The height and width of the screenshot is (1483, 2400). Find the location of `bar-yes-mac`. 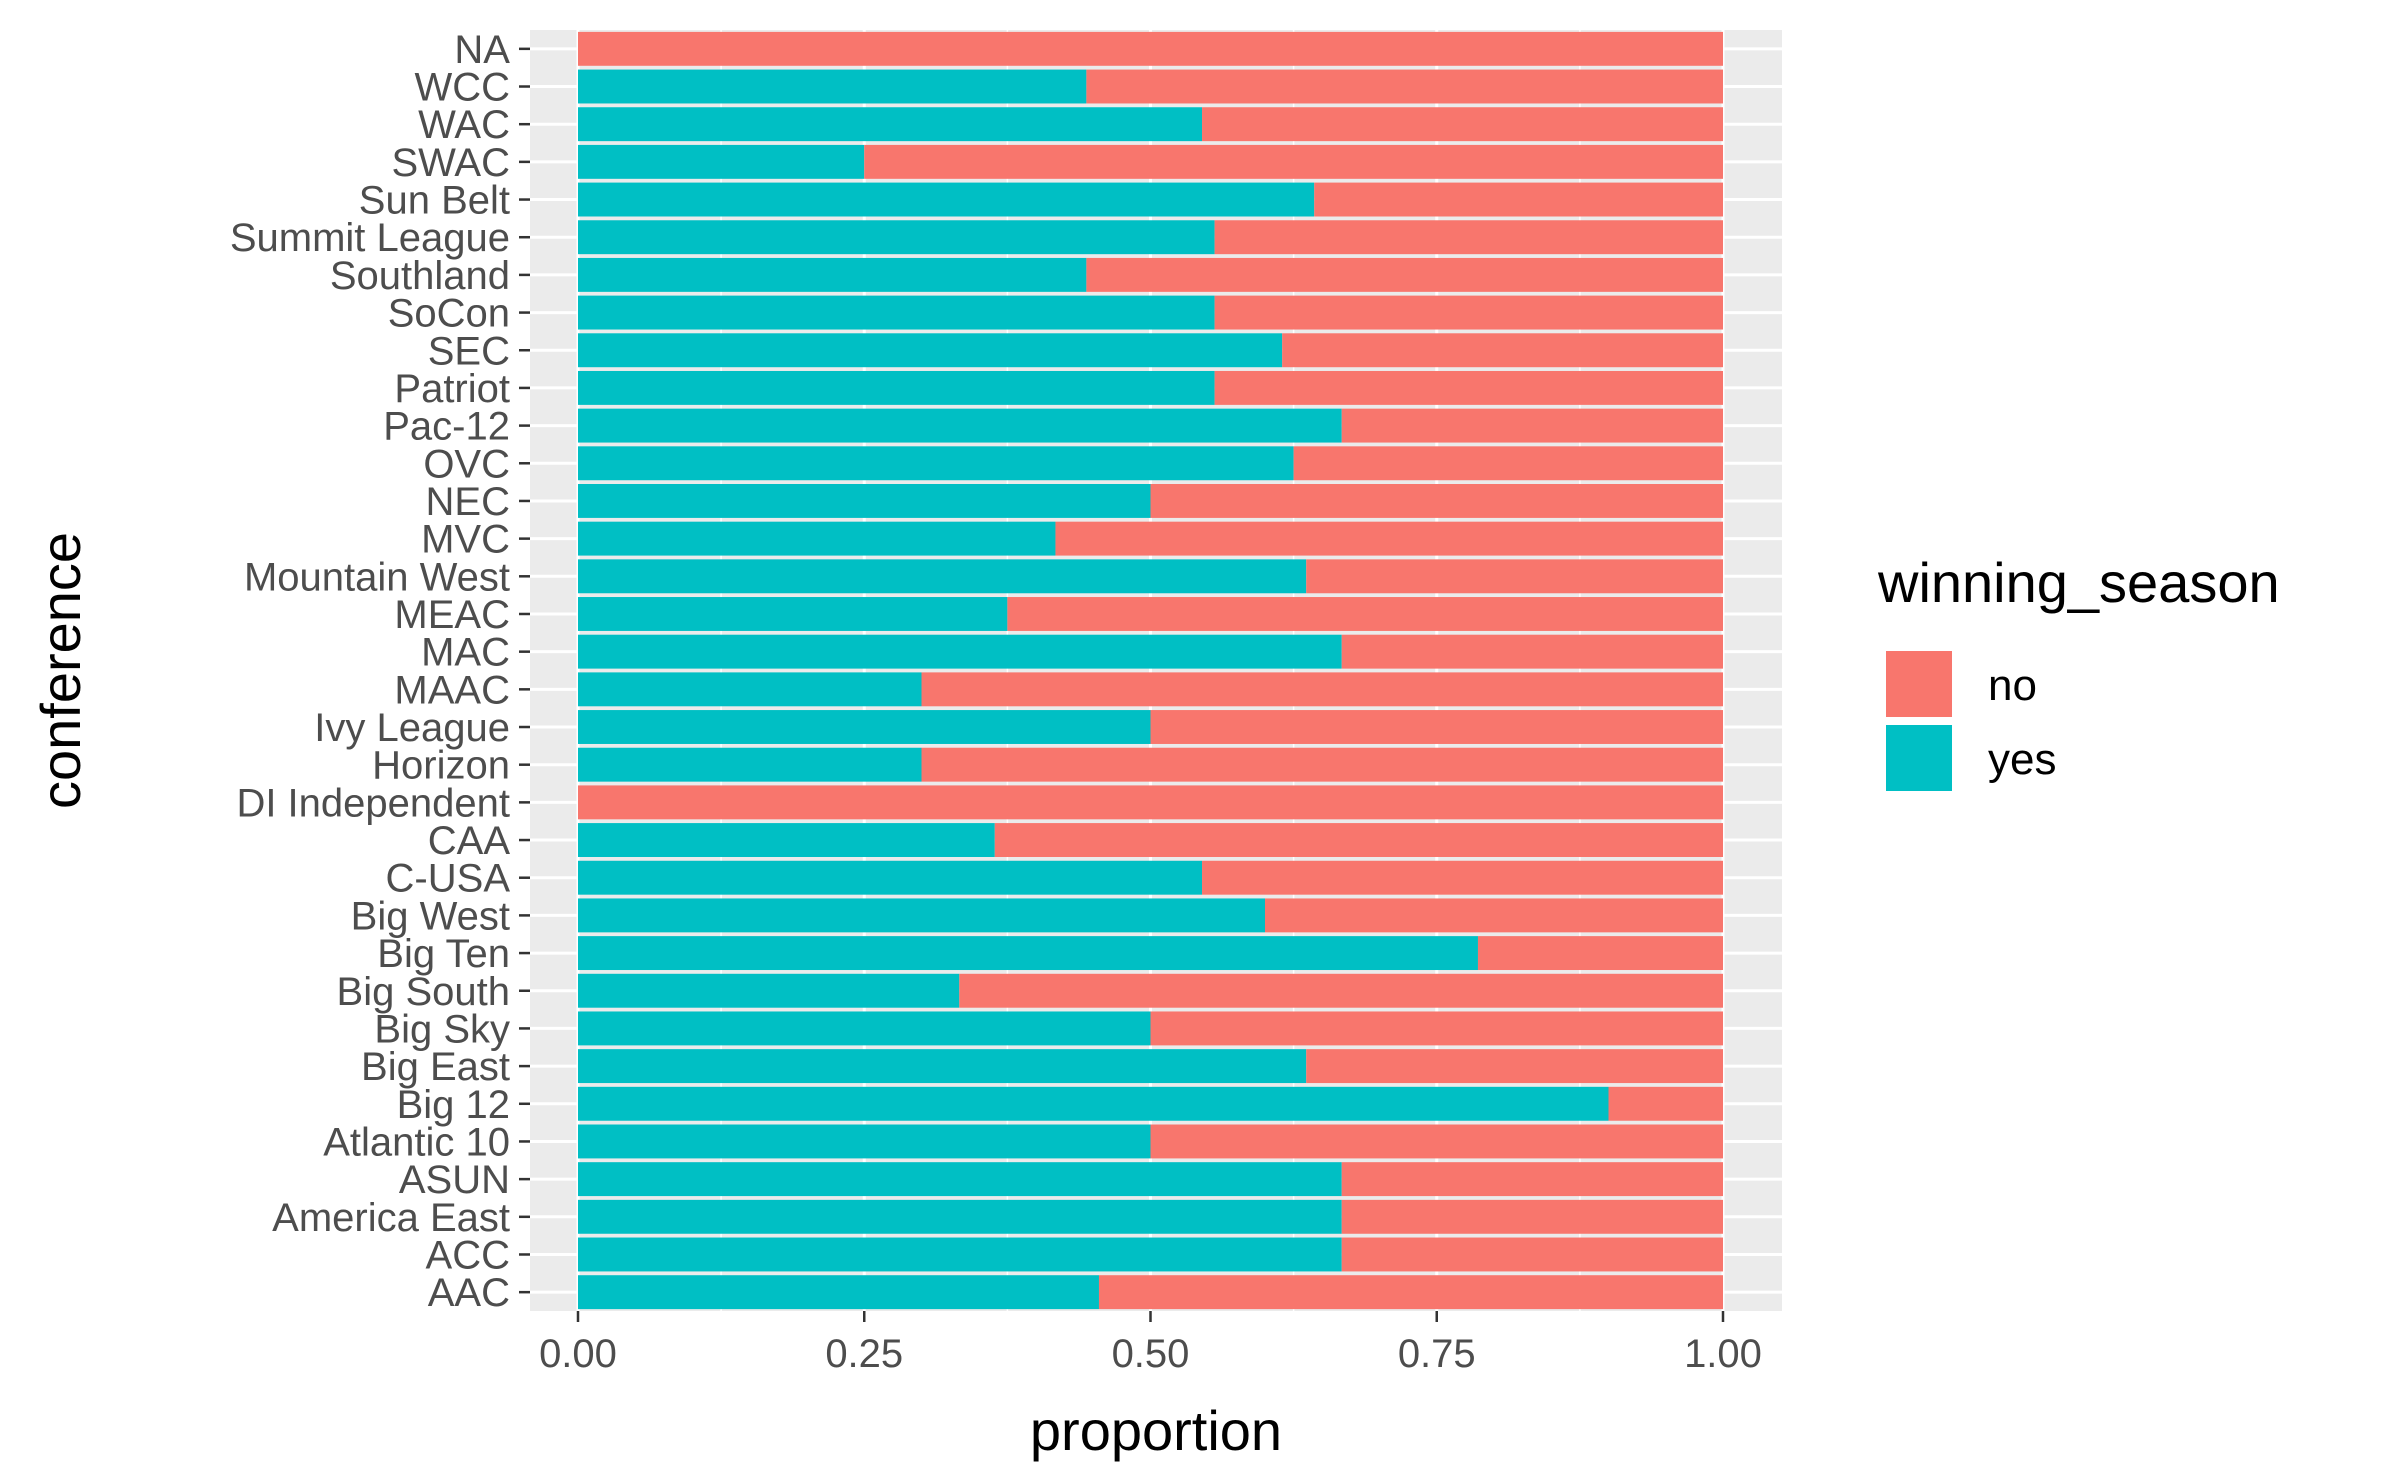

bar-yes-mac is located at coordinates (960, 651).